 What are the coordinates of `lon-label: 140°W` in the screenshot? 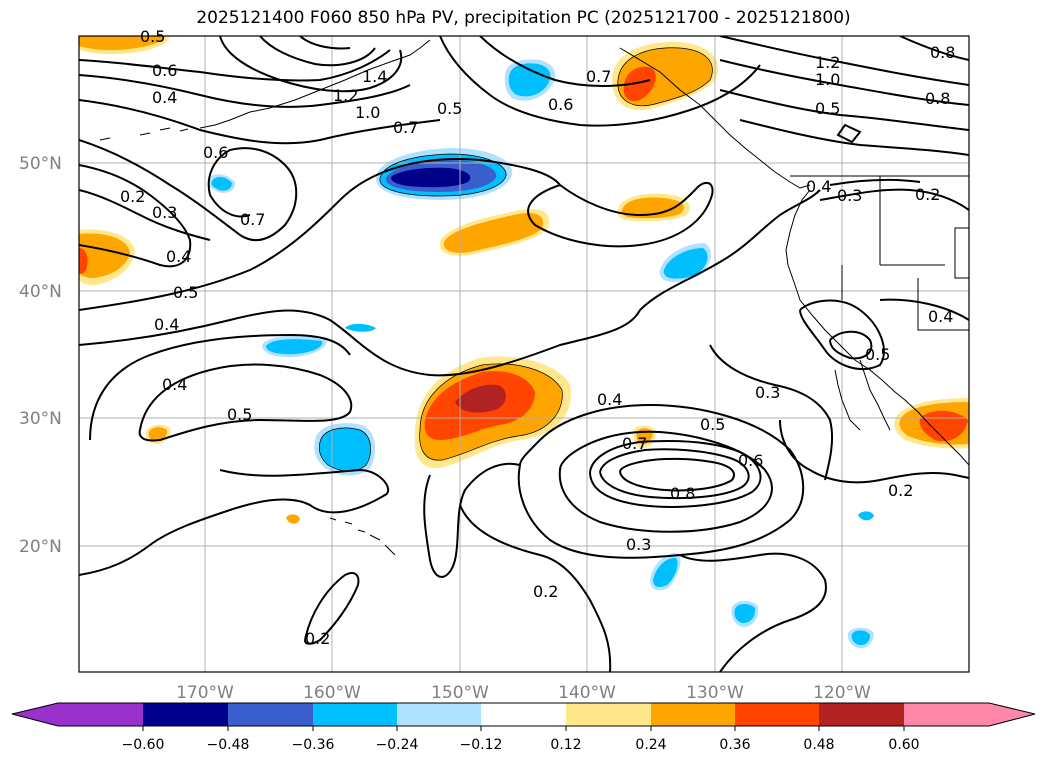 It's located at (587, 693).